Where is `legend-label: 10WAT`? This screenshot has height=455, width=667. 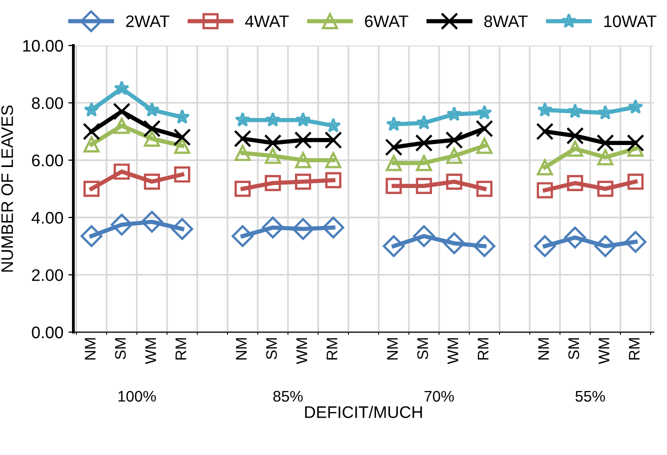 legend-label: 10WAT is located at coordinates (630, 21).